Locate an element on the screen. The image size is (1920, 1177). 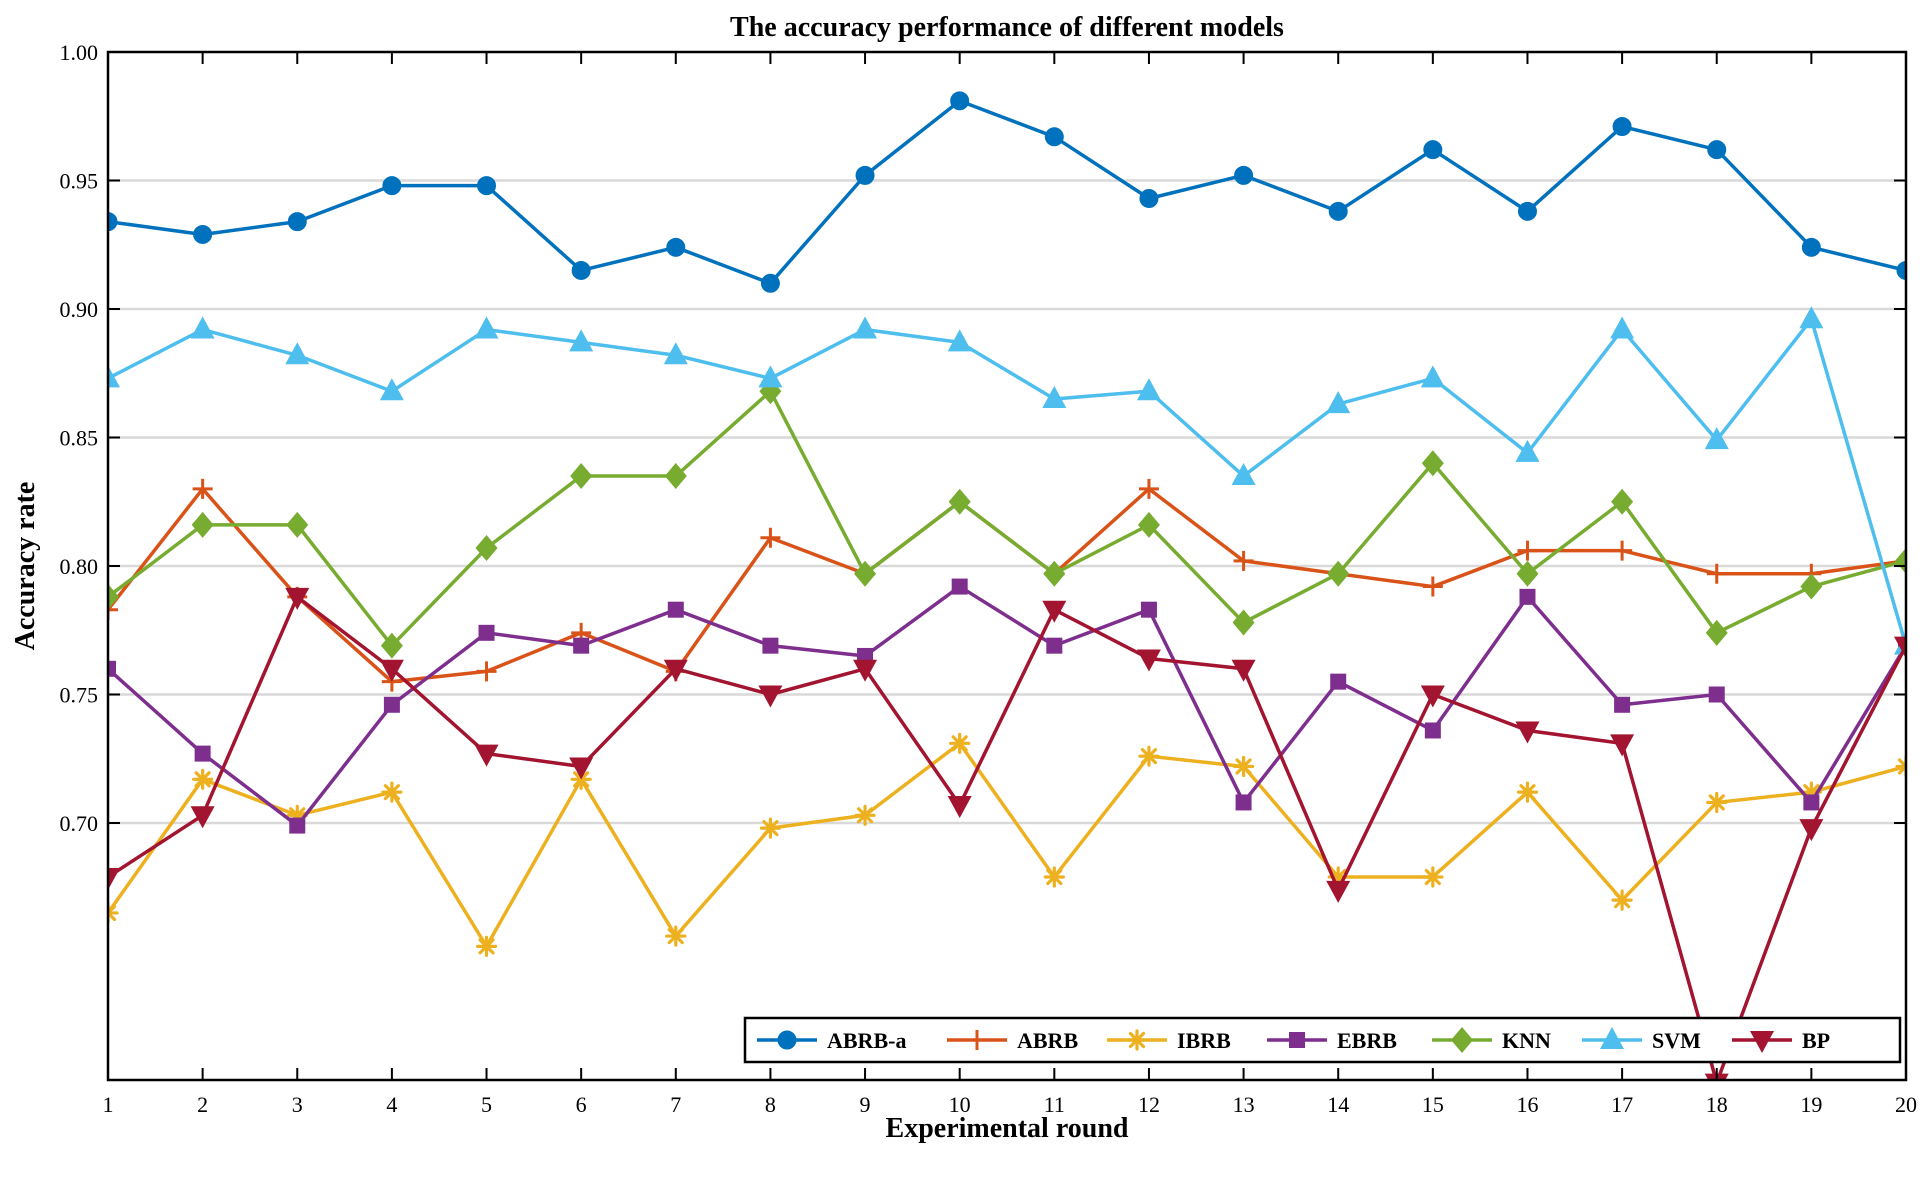
legend-item: BP is located at coordinates (1781, 1040).